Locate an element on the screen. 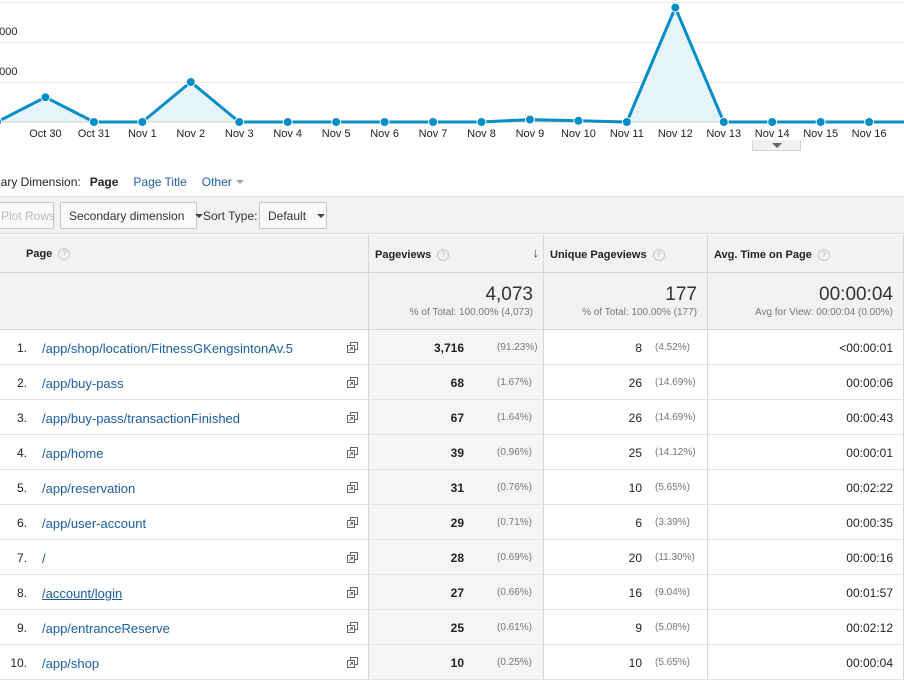  avg-time-value: 00:01:57 is located at coordinates (869, 593).